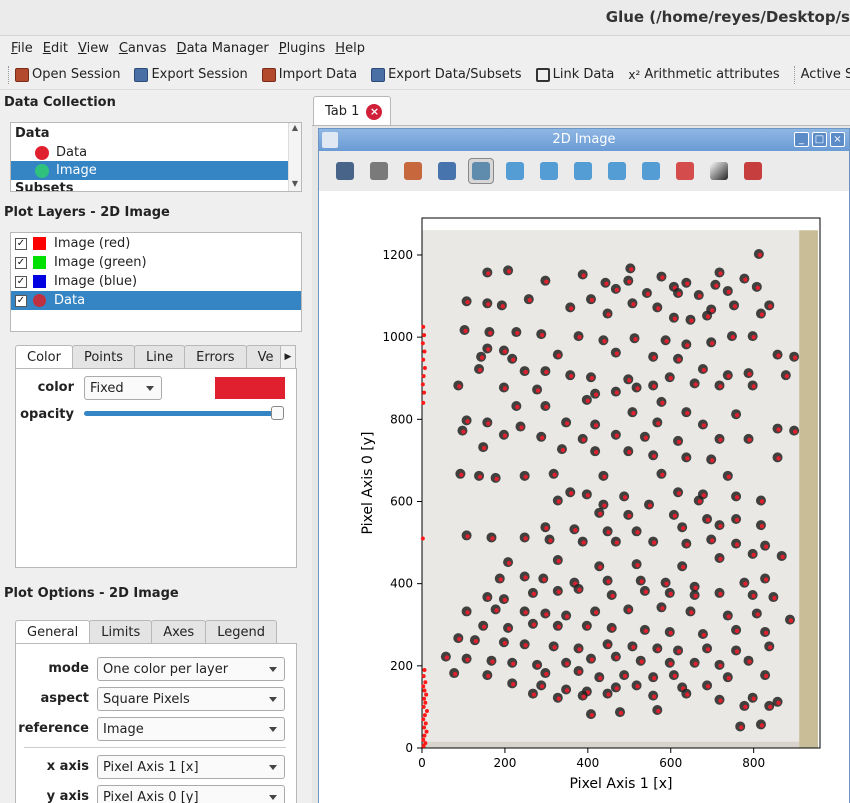 The height and width of the screenshot is (803, 850). I want to click on tab-color: Color, so click(44, 357).